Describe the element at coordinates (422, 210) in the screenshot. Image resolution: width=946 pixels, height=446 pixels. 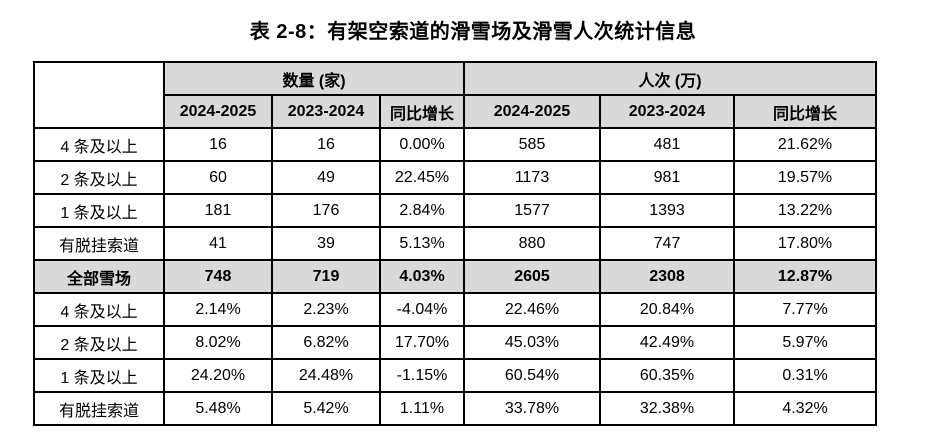
I see `cell: 2.84%` at that location.